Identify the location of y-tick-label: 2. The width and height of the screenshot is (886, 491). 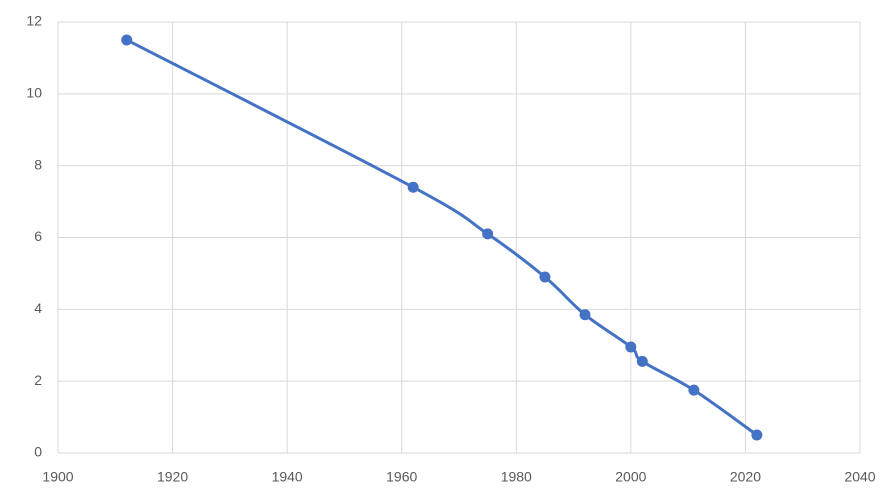
(38, 380).